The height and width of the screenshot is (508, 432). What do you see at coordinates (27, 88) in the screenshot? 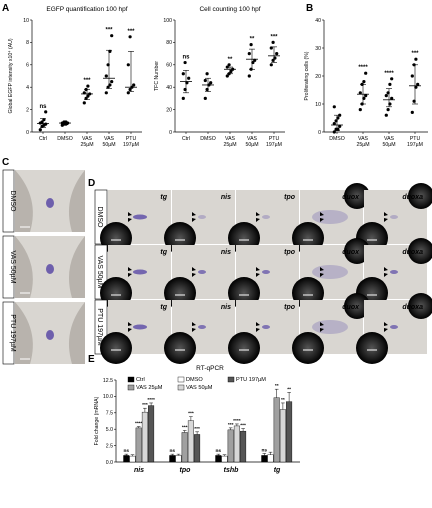
I see `y-tick-label: 4` at bounding box center [27, 88].